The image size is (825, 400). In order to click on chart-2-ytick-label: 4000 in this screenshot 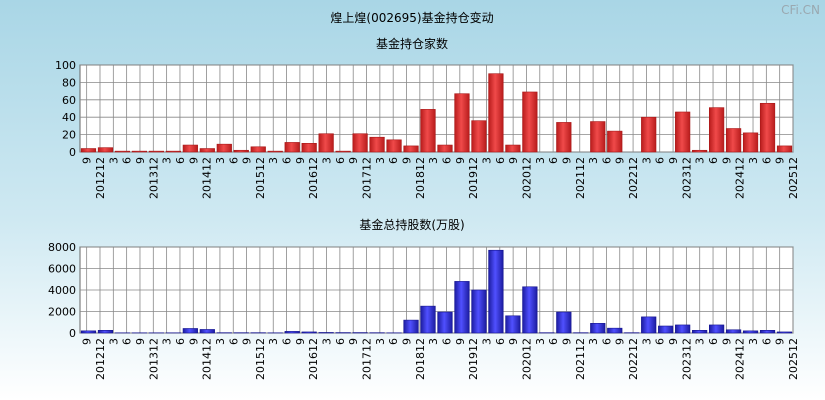, I will do `click(62, 290)`.